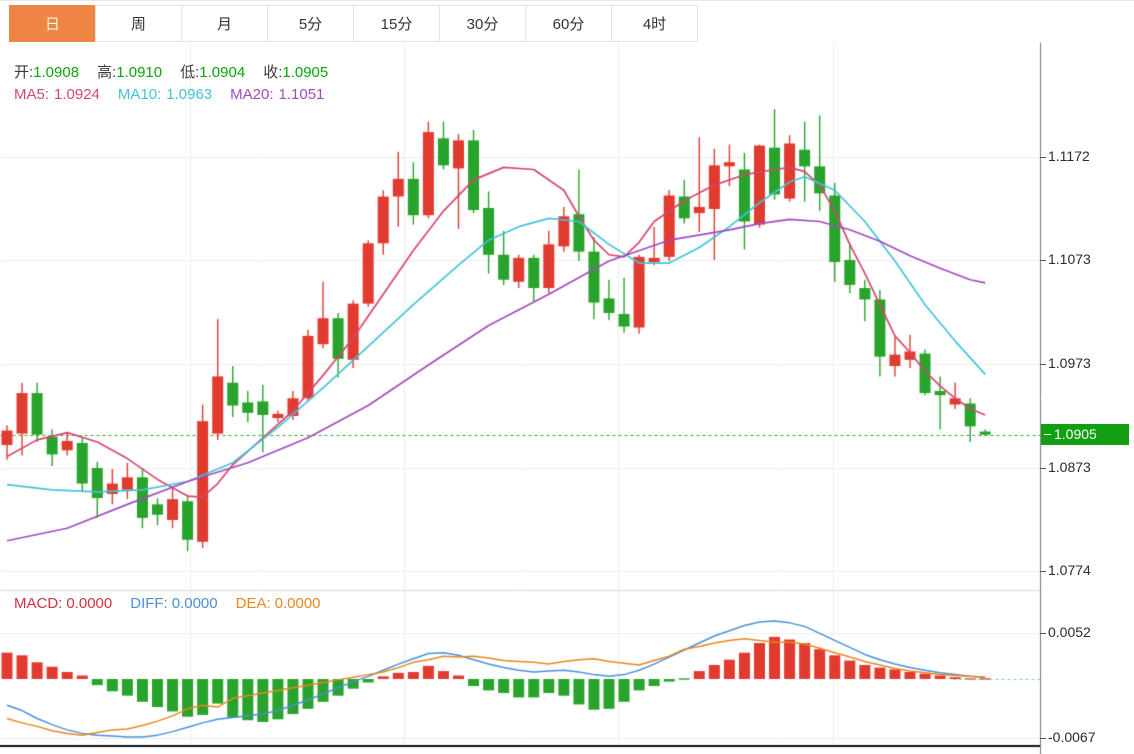 The image size is (1134, 754). Describe the element at coordinates (1069, 570) in the screenshot. I see `price-tick-label: 1.0774` at that location.